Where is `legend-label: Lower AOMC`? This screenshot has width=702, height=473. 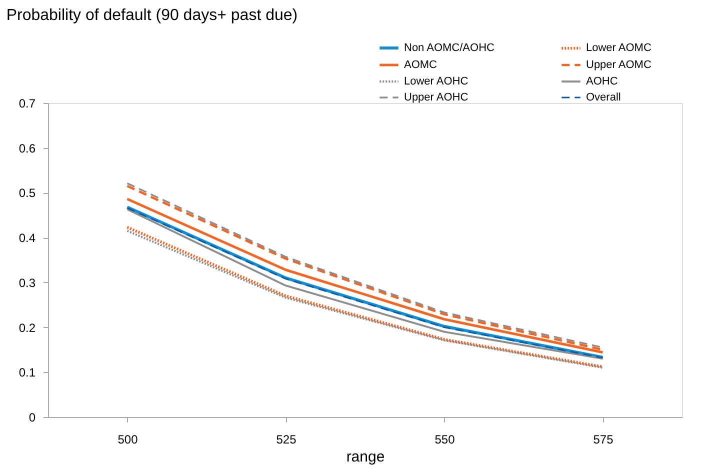 legend-label: Lower AOMC is located at coordinates (619, 48).